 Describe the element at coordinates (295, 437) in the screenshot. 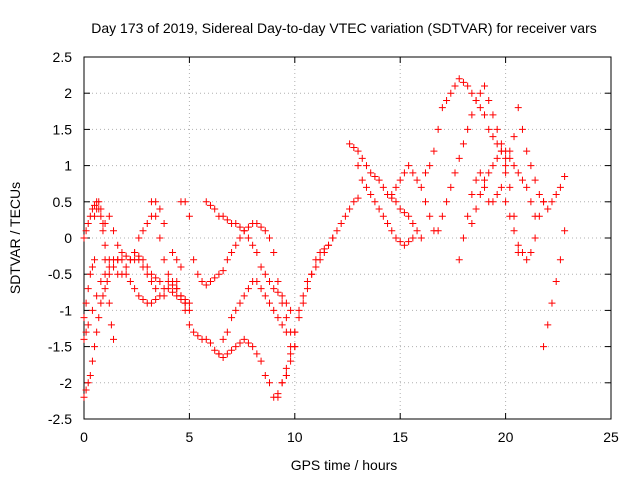

I see `x-tick-label: 10` at that location.